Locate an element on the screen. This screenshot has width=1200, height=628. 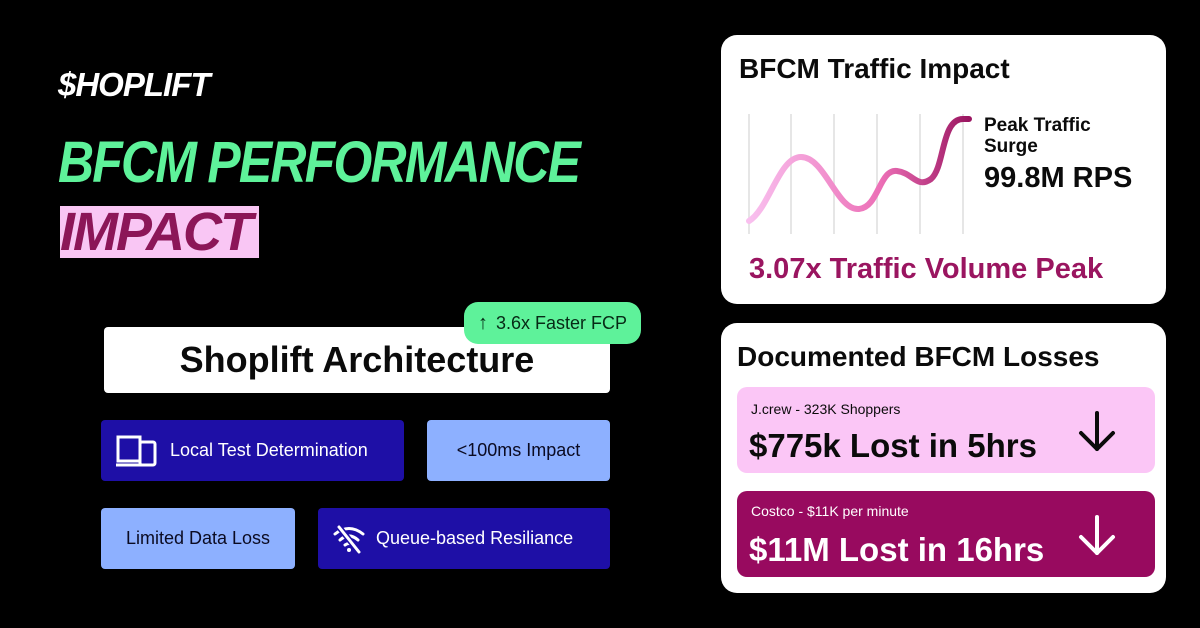
loss-item-subtitle: Costco - $11K per minute is located at coordinates (830, 511).